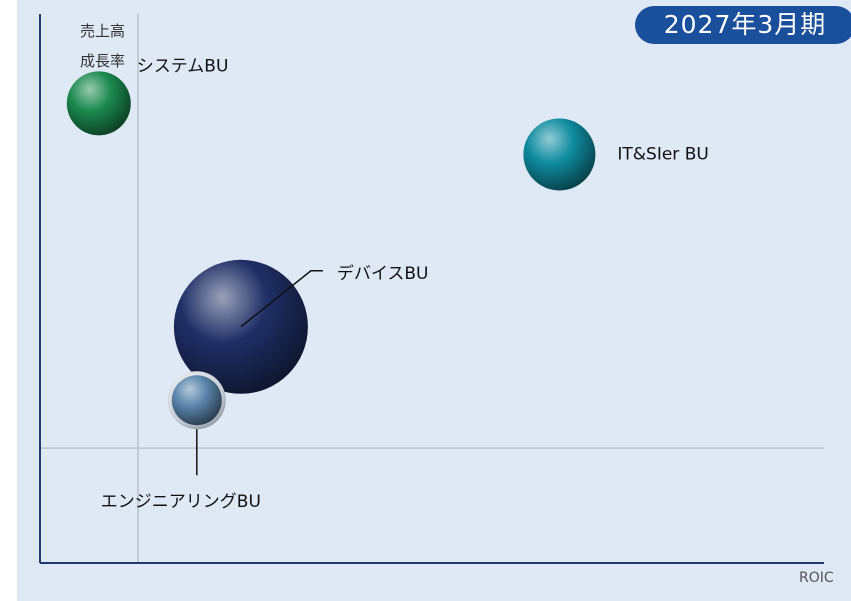  What do you see at coordinates (743, 25) in the screenshot?
I see `period-badge: 2027年3月期` at bounding box center [743, 25].